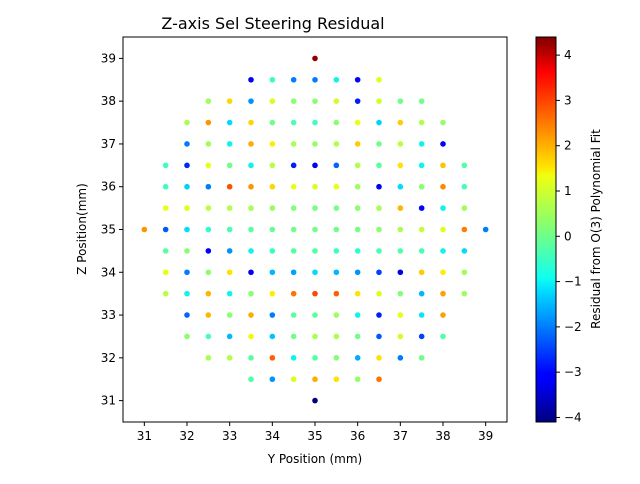  Describe the element at coordinates (108, 230) in the screenshot. I see `y-tick-label: 35` at that location.